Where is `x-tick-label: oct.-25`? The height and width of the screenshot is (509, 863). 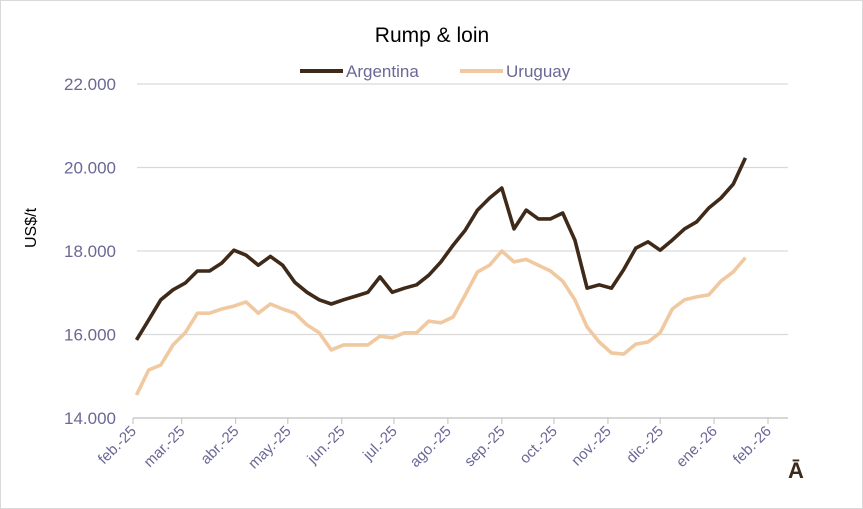 x-tick-label: oct.-25 is located at coordinates (538, 445).